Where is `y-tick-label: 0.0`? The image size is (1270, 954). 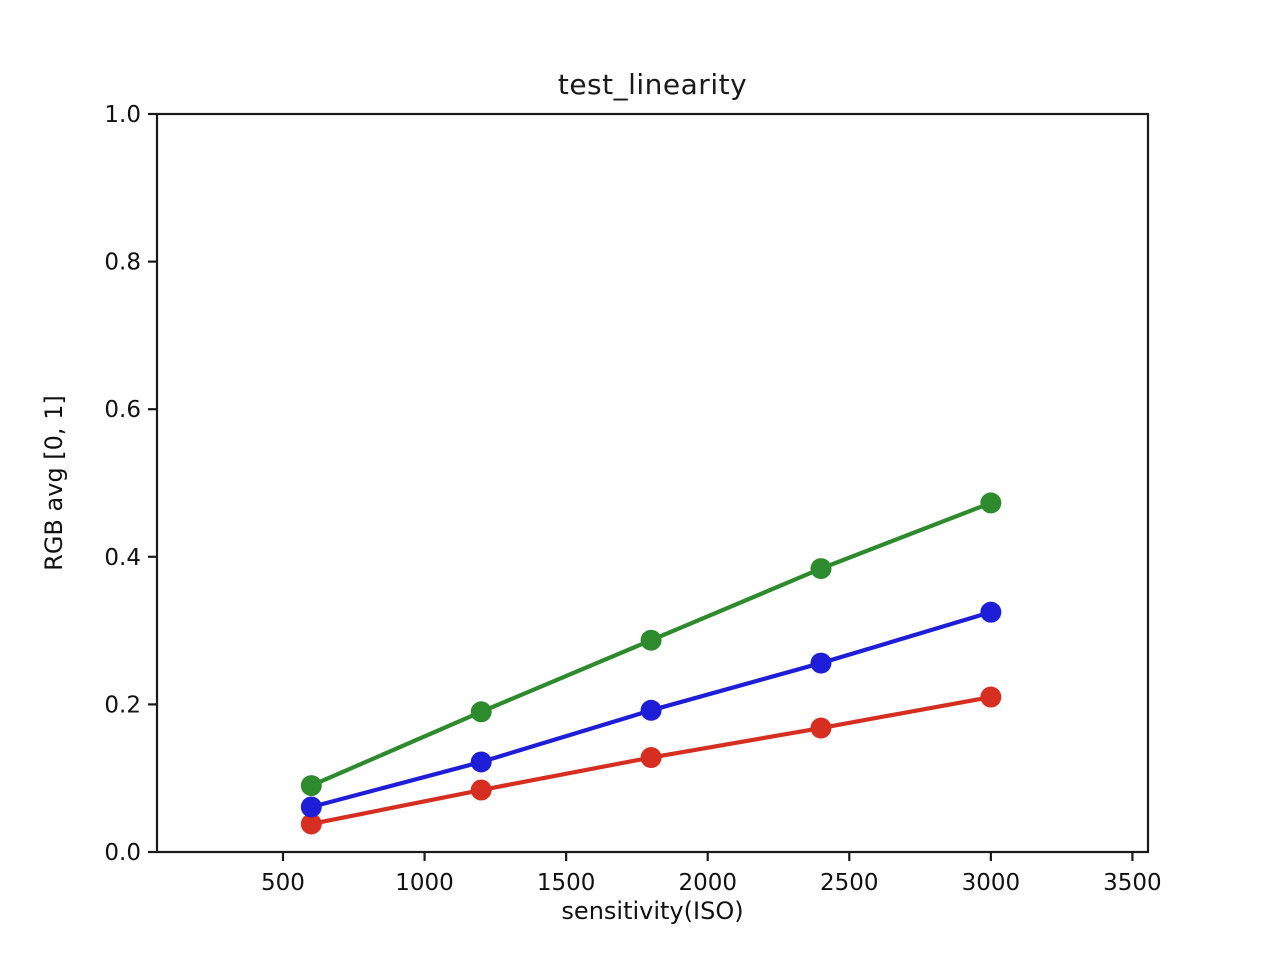 y-tick-label: 0.0 is located at coordinates (122, 853).